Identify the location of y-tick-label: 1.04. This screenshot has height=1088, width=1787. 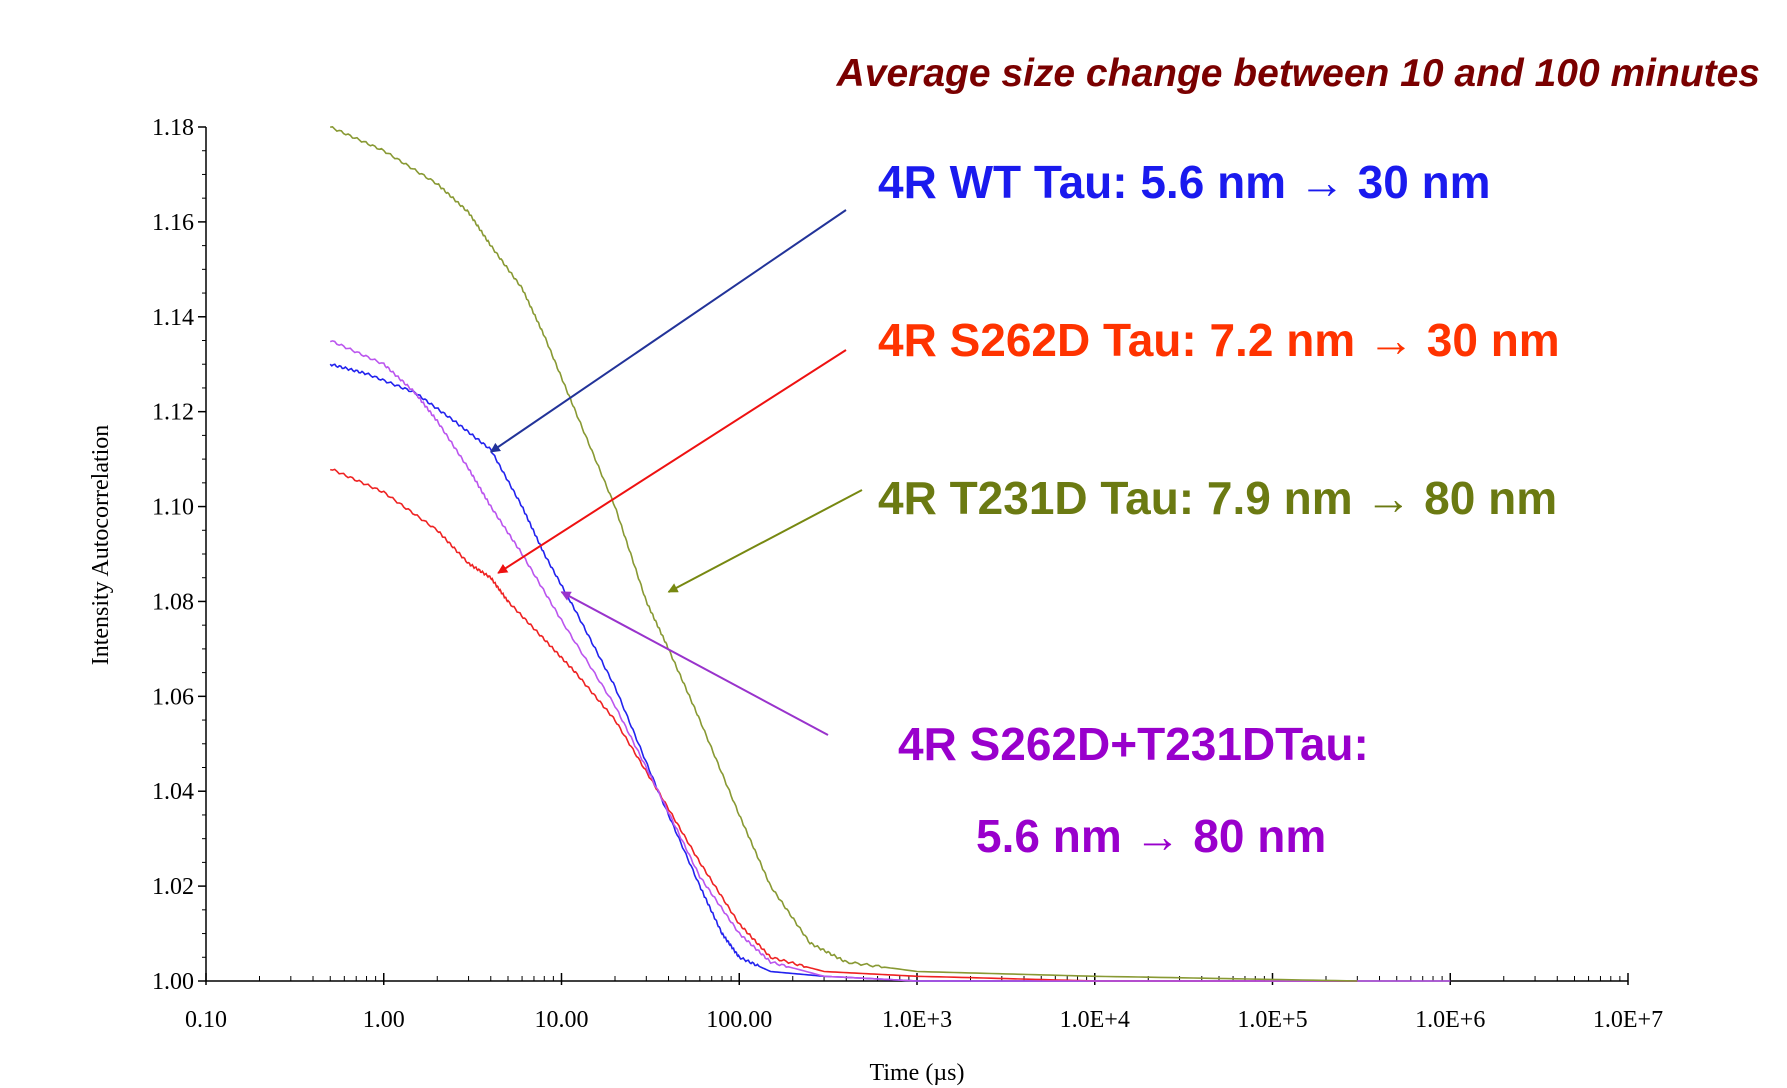
(173, 792).